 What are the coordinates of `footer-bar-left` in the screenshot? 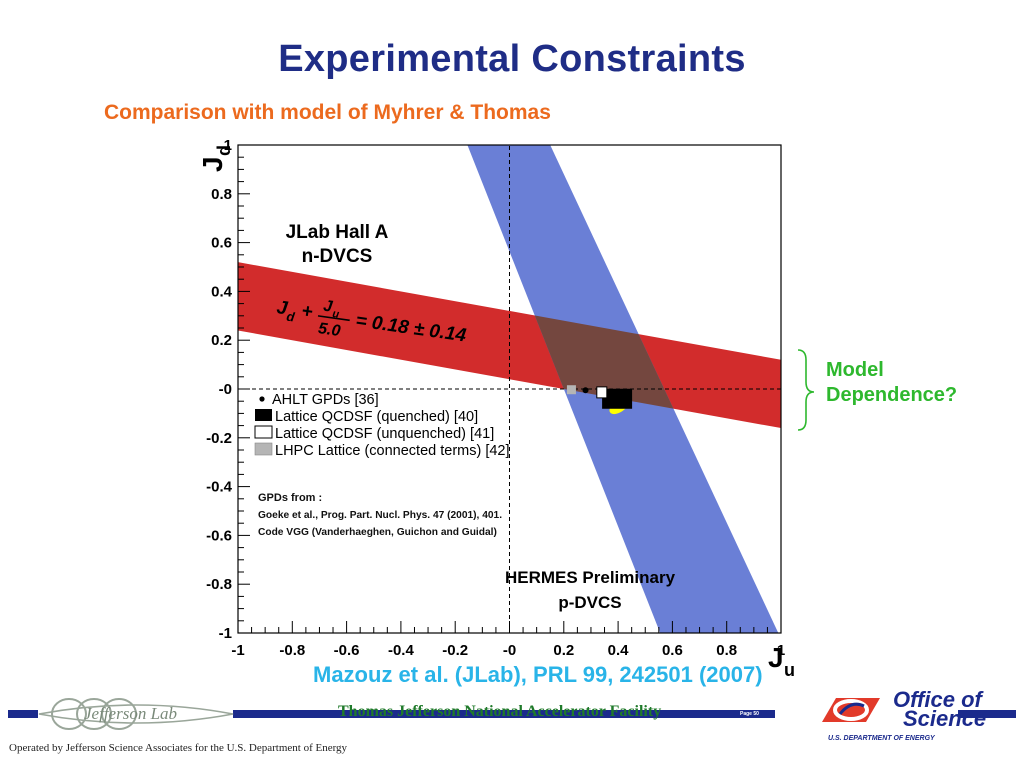 It's located at (23, 714).